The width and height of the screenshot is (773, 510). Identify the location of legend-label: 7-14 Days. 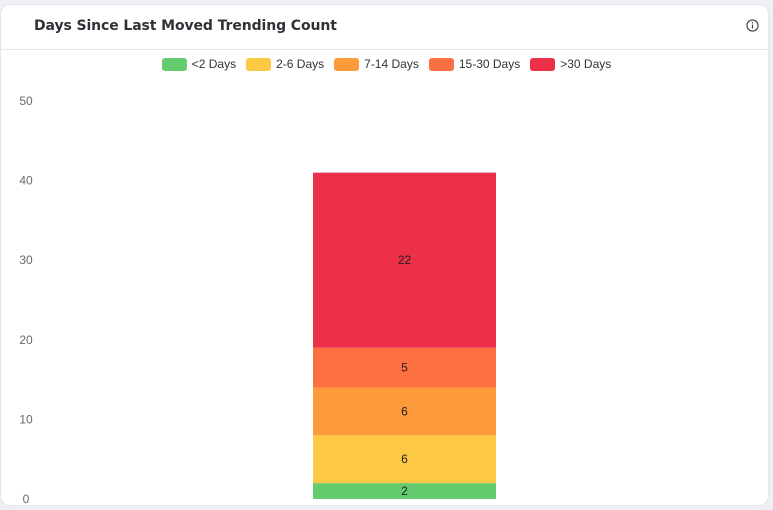
(391, 64).